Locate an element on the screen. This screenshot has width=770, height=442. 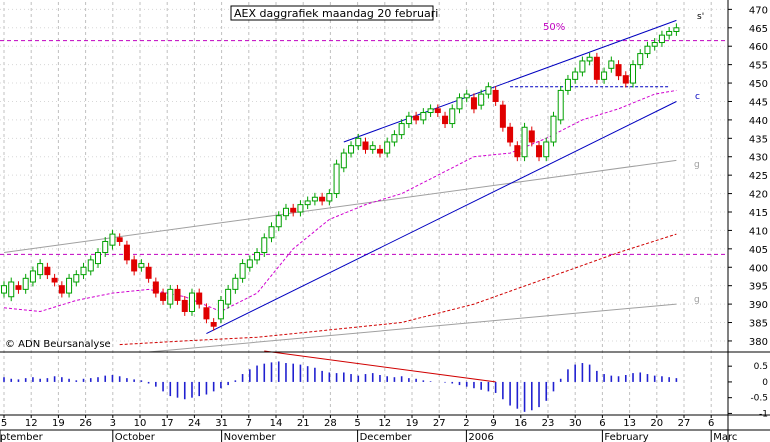
month-label: February is located at coordinates (626, 437).